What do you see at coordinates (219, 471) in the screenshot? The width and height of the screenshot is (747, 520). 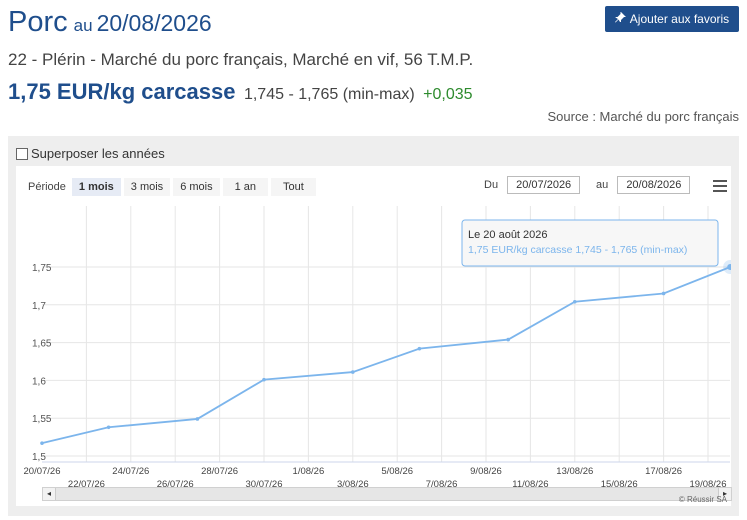 I see `x-tick-label: 28/07/26` at bounding box center [219, 471].